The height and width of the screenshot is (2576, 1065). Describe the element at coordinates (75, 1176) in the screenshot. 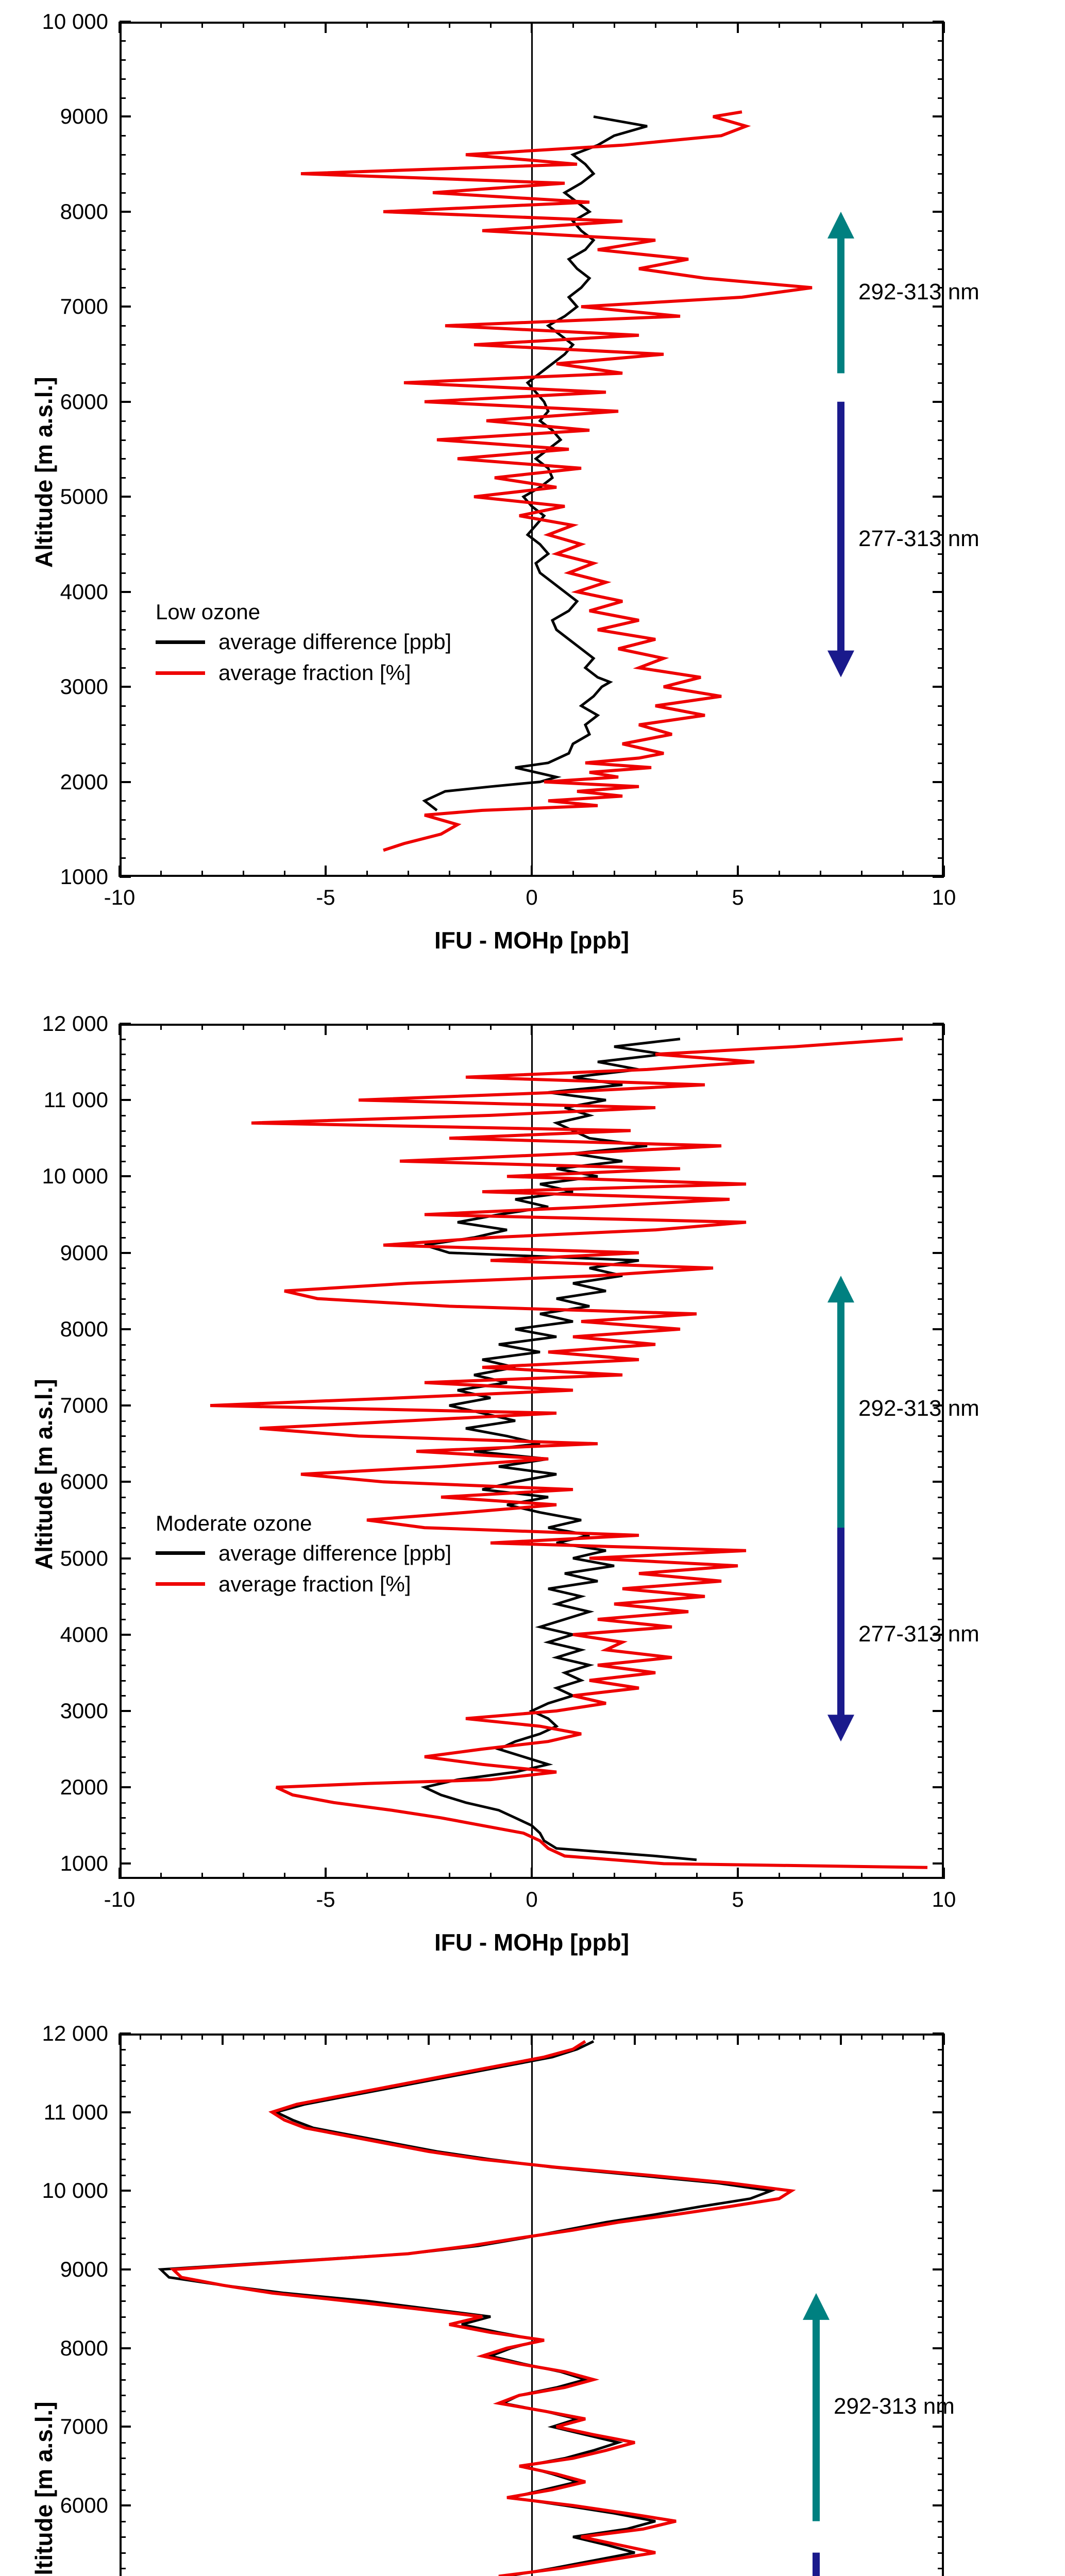

I see `y-axis-tick-label: 10 000` at that location.